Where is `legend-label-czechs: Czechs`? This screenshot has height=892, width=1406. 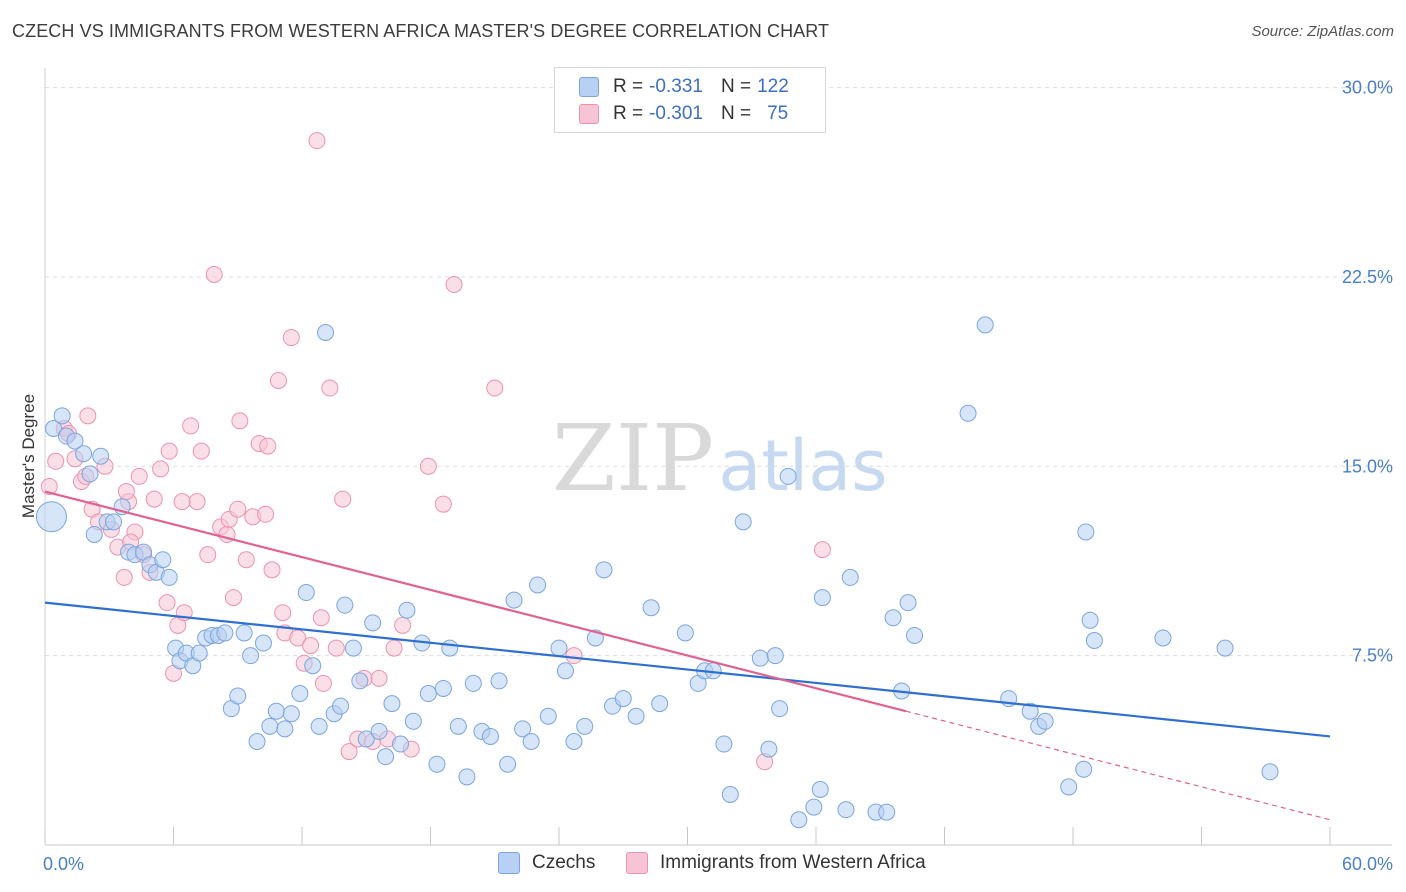
legend-label-czechs: Czechs is located at coordinates (564, 862).